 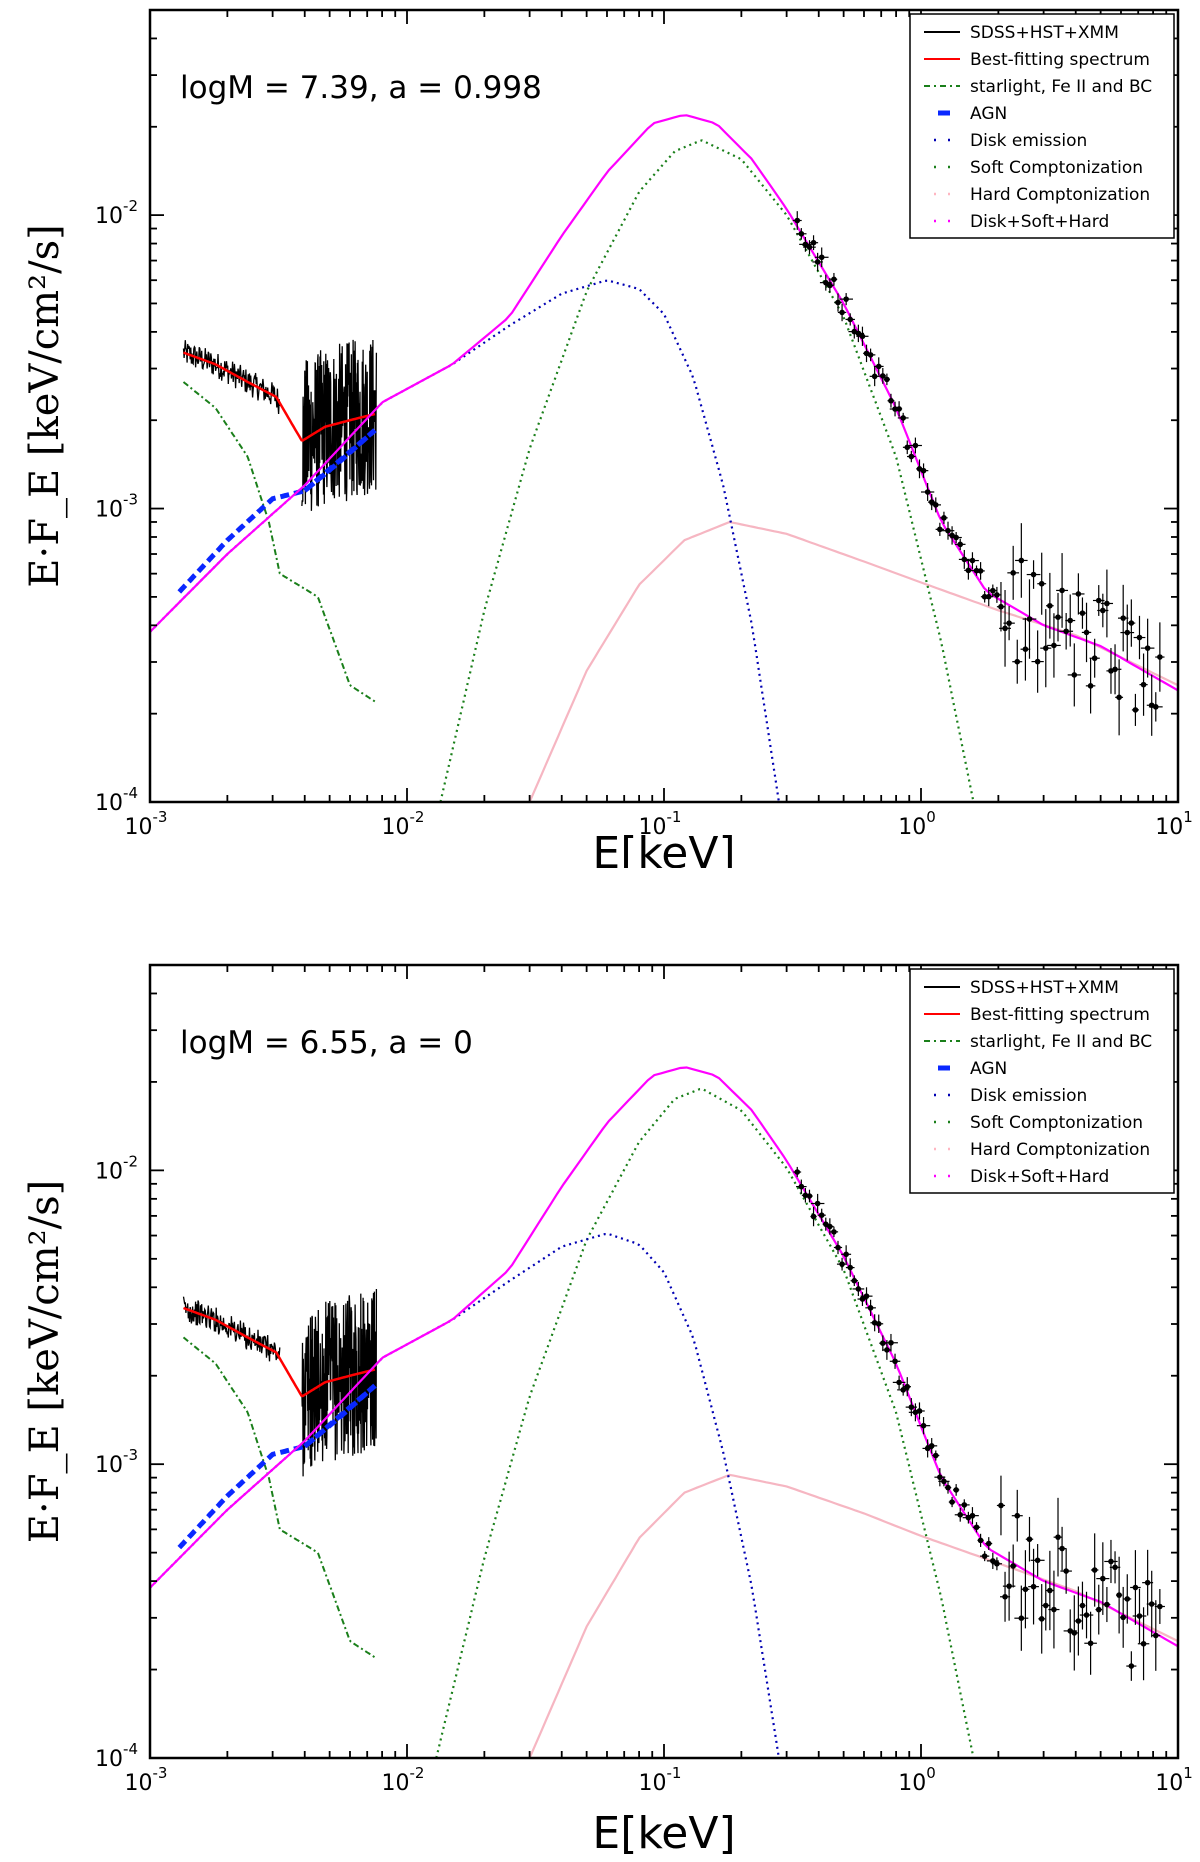 What do you see at coordinates (361, 88) in the screenshot?
I see `panel-annotation: logM = 7.39, a = 0.998` at bounding box center [361, 88].